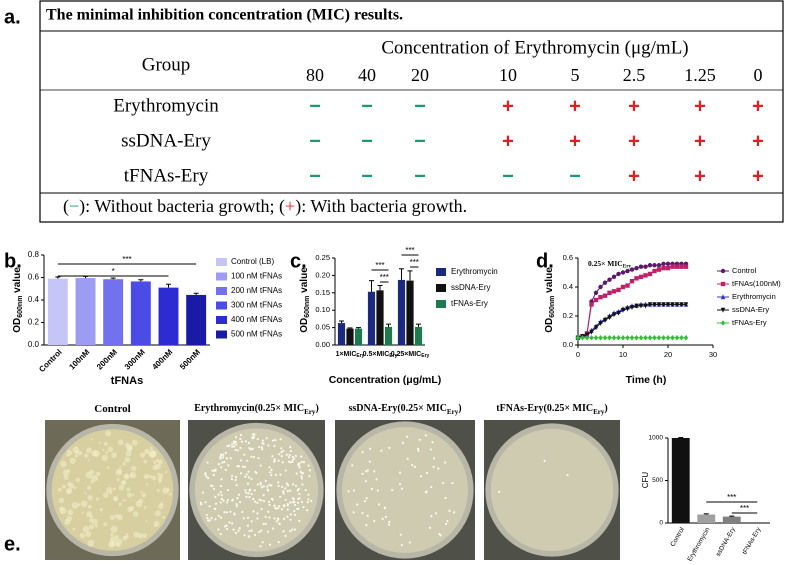  I want to click on plate-agar, so click(256, 490).